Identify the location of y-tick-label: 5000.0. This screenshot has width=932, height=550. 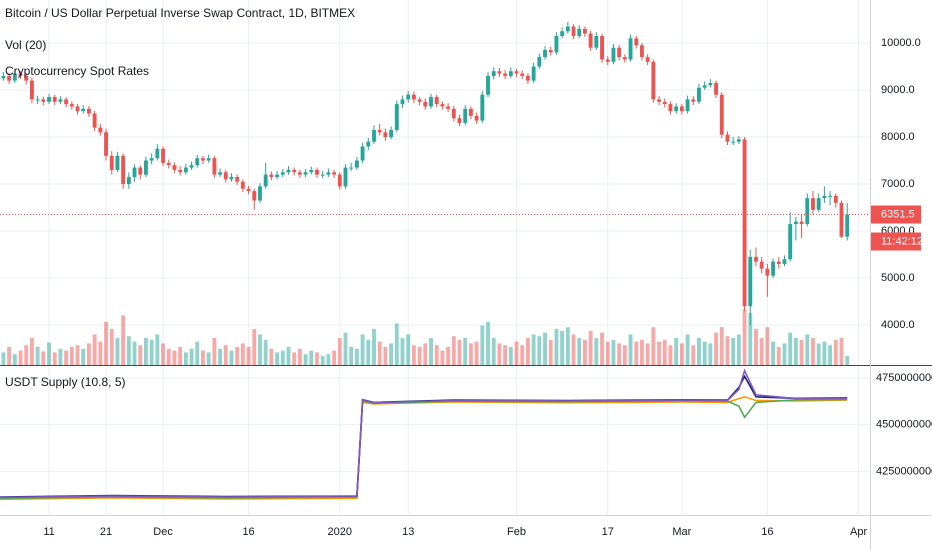
(898, 278).